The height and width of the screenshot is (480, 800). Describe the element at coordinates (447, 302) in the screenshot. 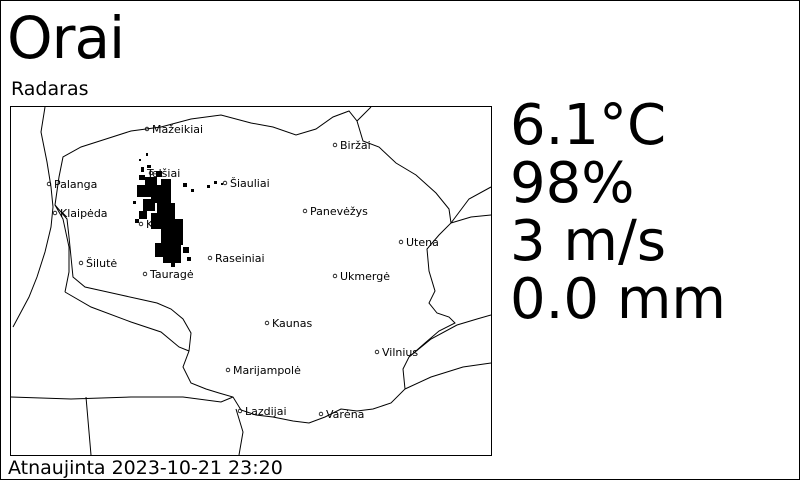

I see `belarus-border` at that location.